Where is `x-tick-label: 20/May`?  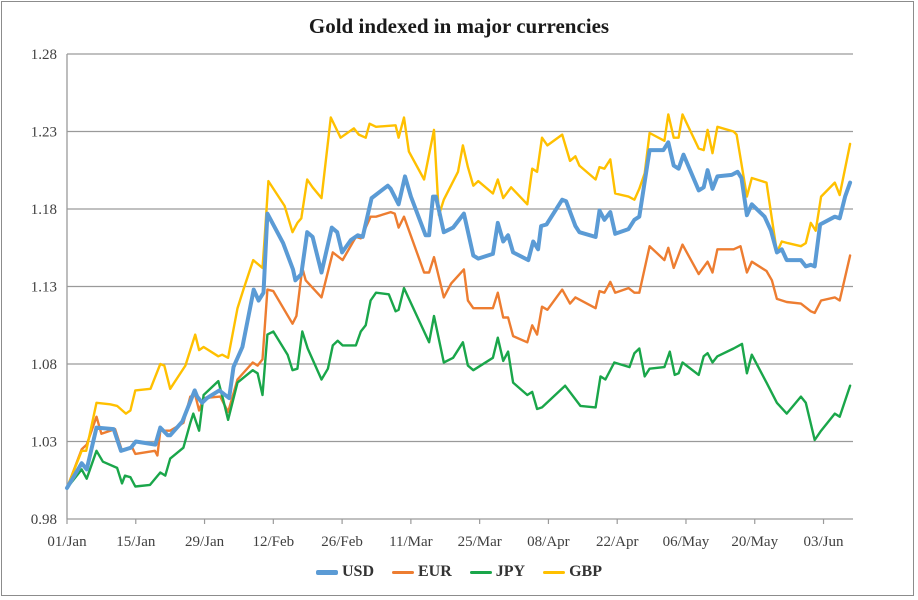
x-tick-label: 20/May is located at coordinates (754, 542).